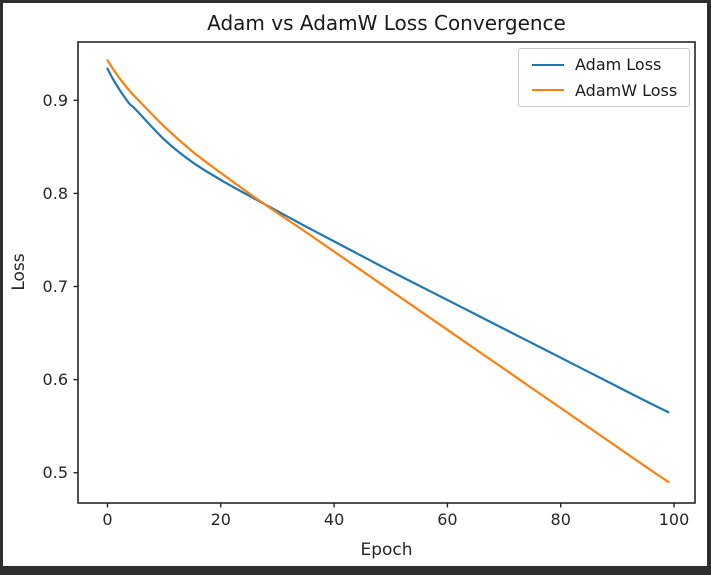  Describe the element at coordinates (55, 286) in the screenshot. I see `y-tick-label: 0.7` at that location.